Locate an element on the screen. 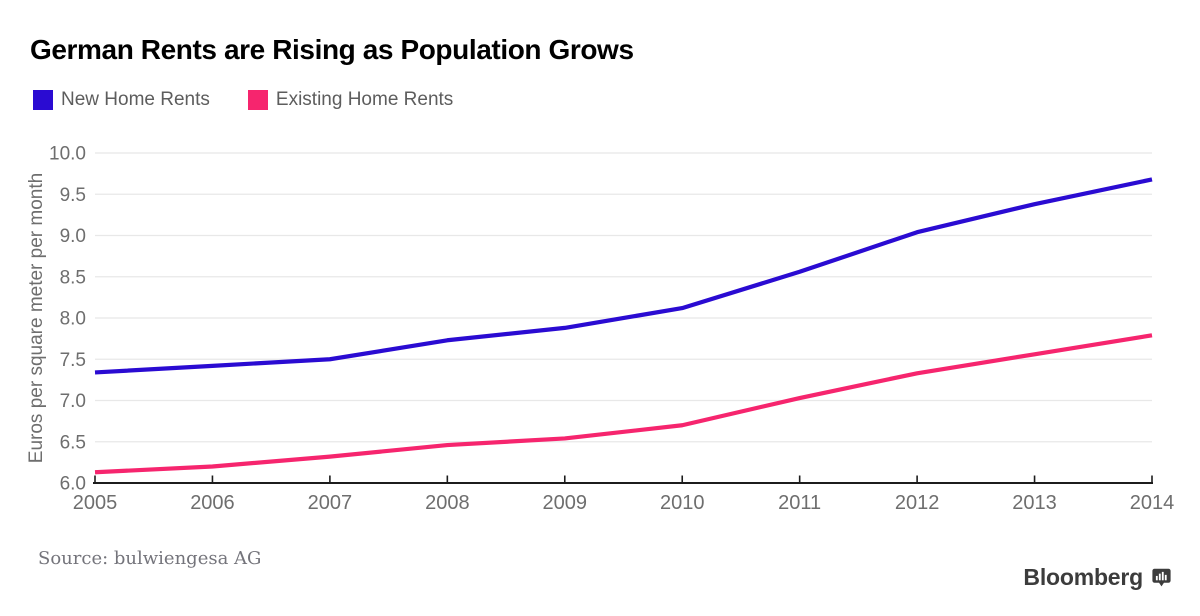 The height and width of the screenshot is (616, 1200). legend-item-existing-home-rents: Existing Home Rents is located at coordinates (350, 100).